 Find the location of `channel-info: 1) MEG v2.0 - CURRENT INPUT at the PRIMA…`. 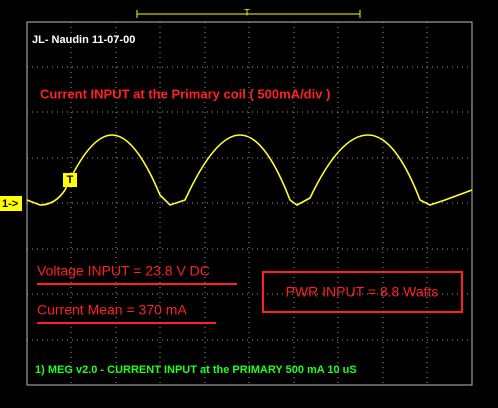

channel-info: 1) MEG v2.0 - CURRENT INPUT at the PRIMA… is located at coordinates (196, 370).